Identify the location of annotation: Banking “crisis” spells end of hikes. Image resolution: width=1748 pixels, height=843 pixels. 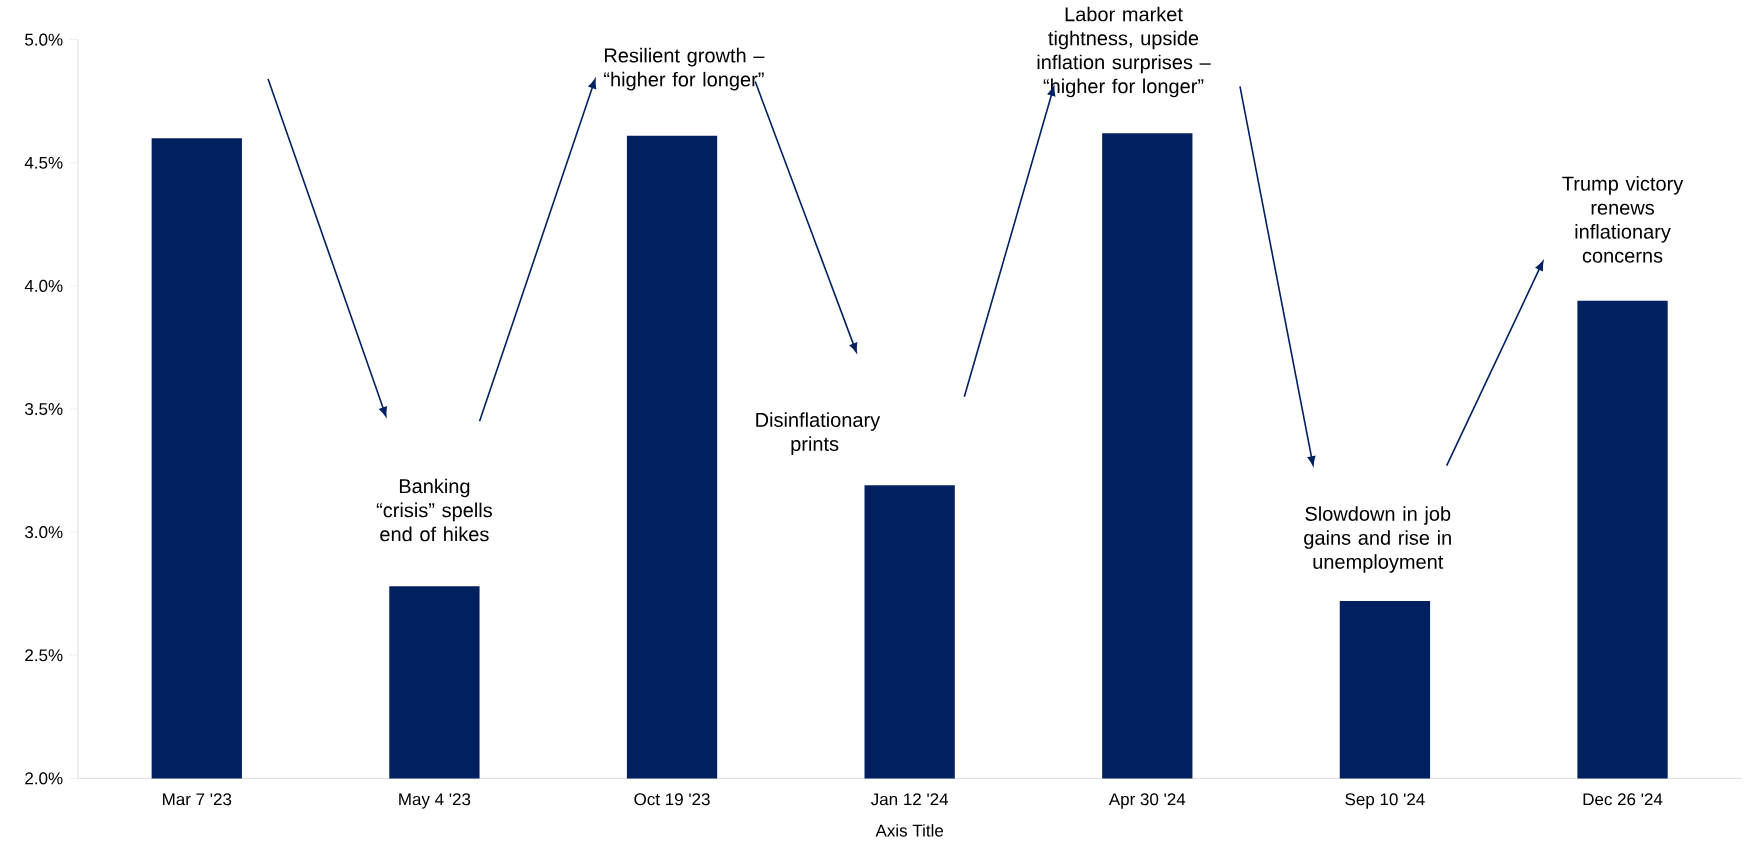
(434, 510).